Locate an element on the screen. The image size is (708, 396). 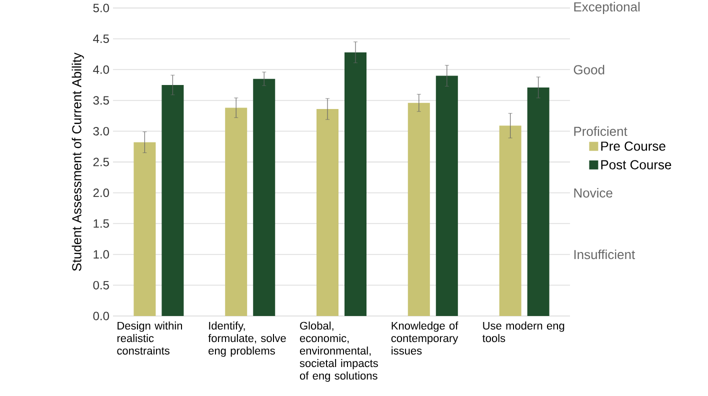
y-tick-label: 1.5 is located at coordinates (101, 223).